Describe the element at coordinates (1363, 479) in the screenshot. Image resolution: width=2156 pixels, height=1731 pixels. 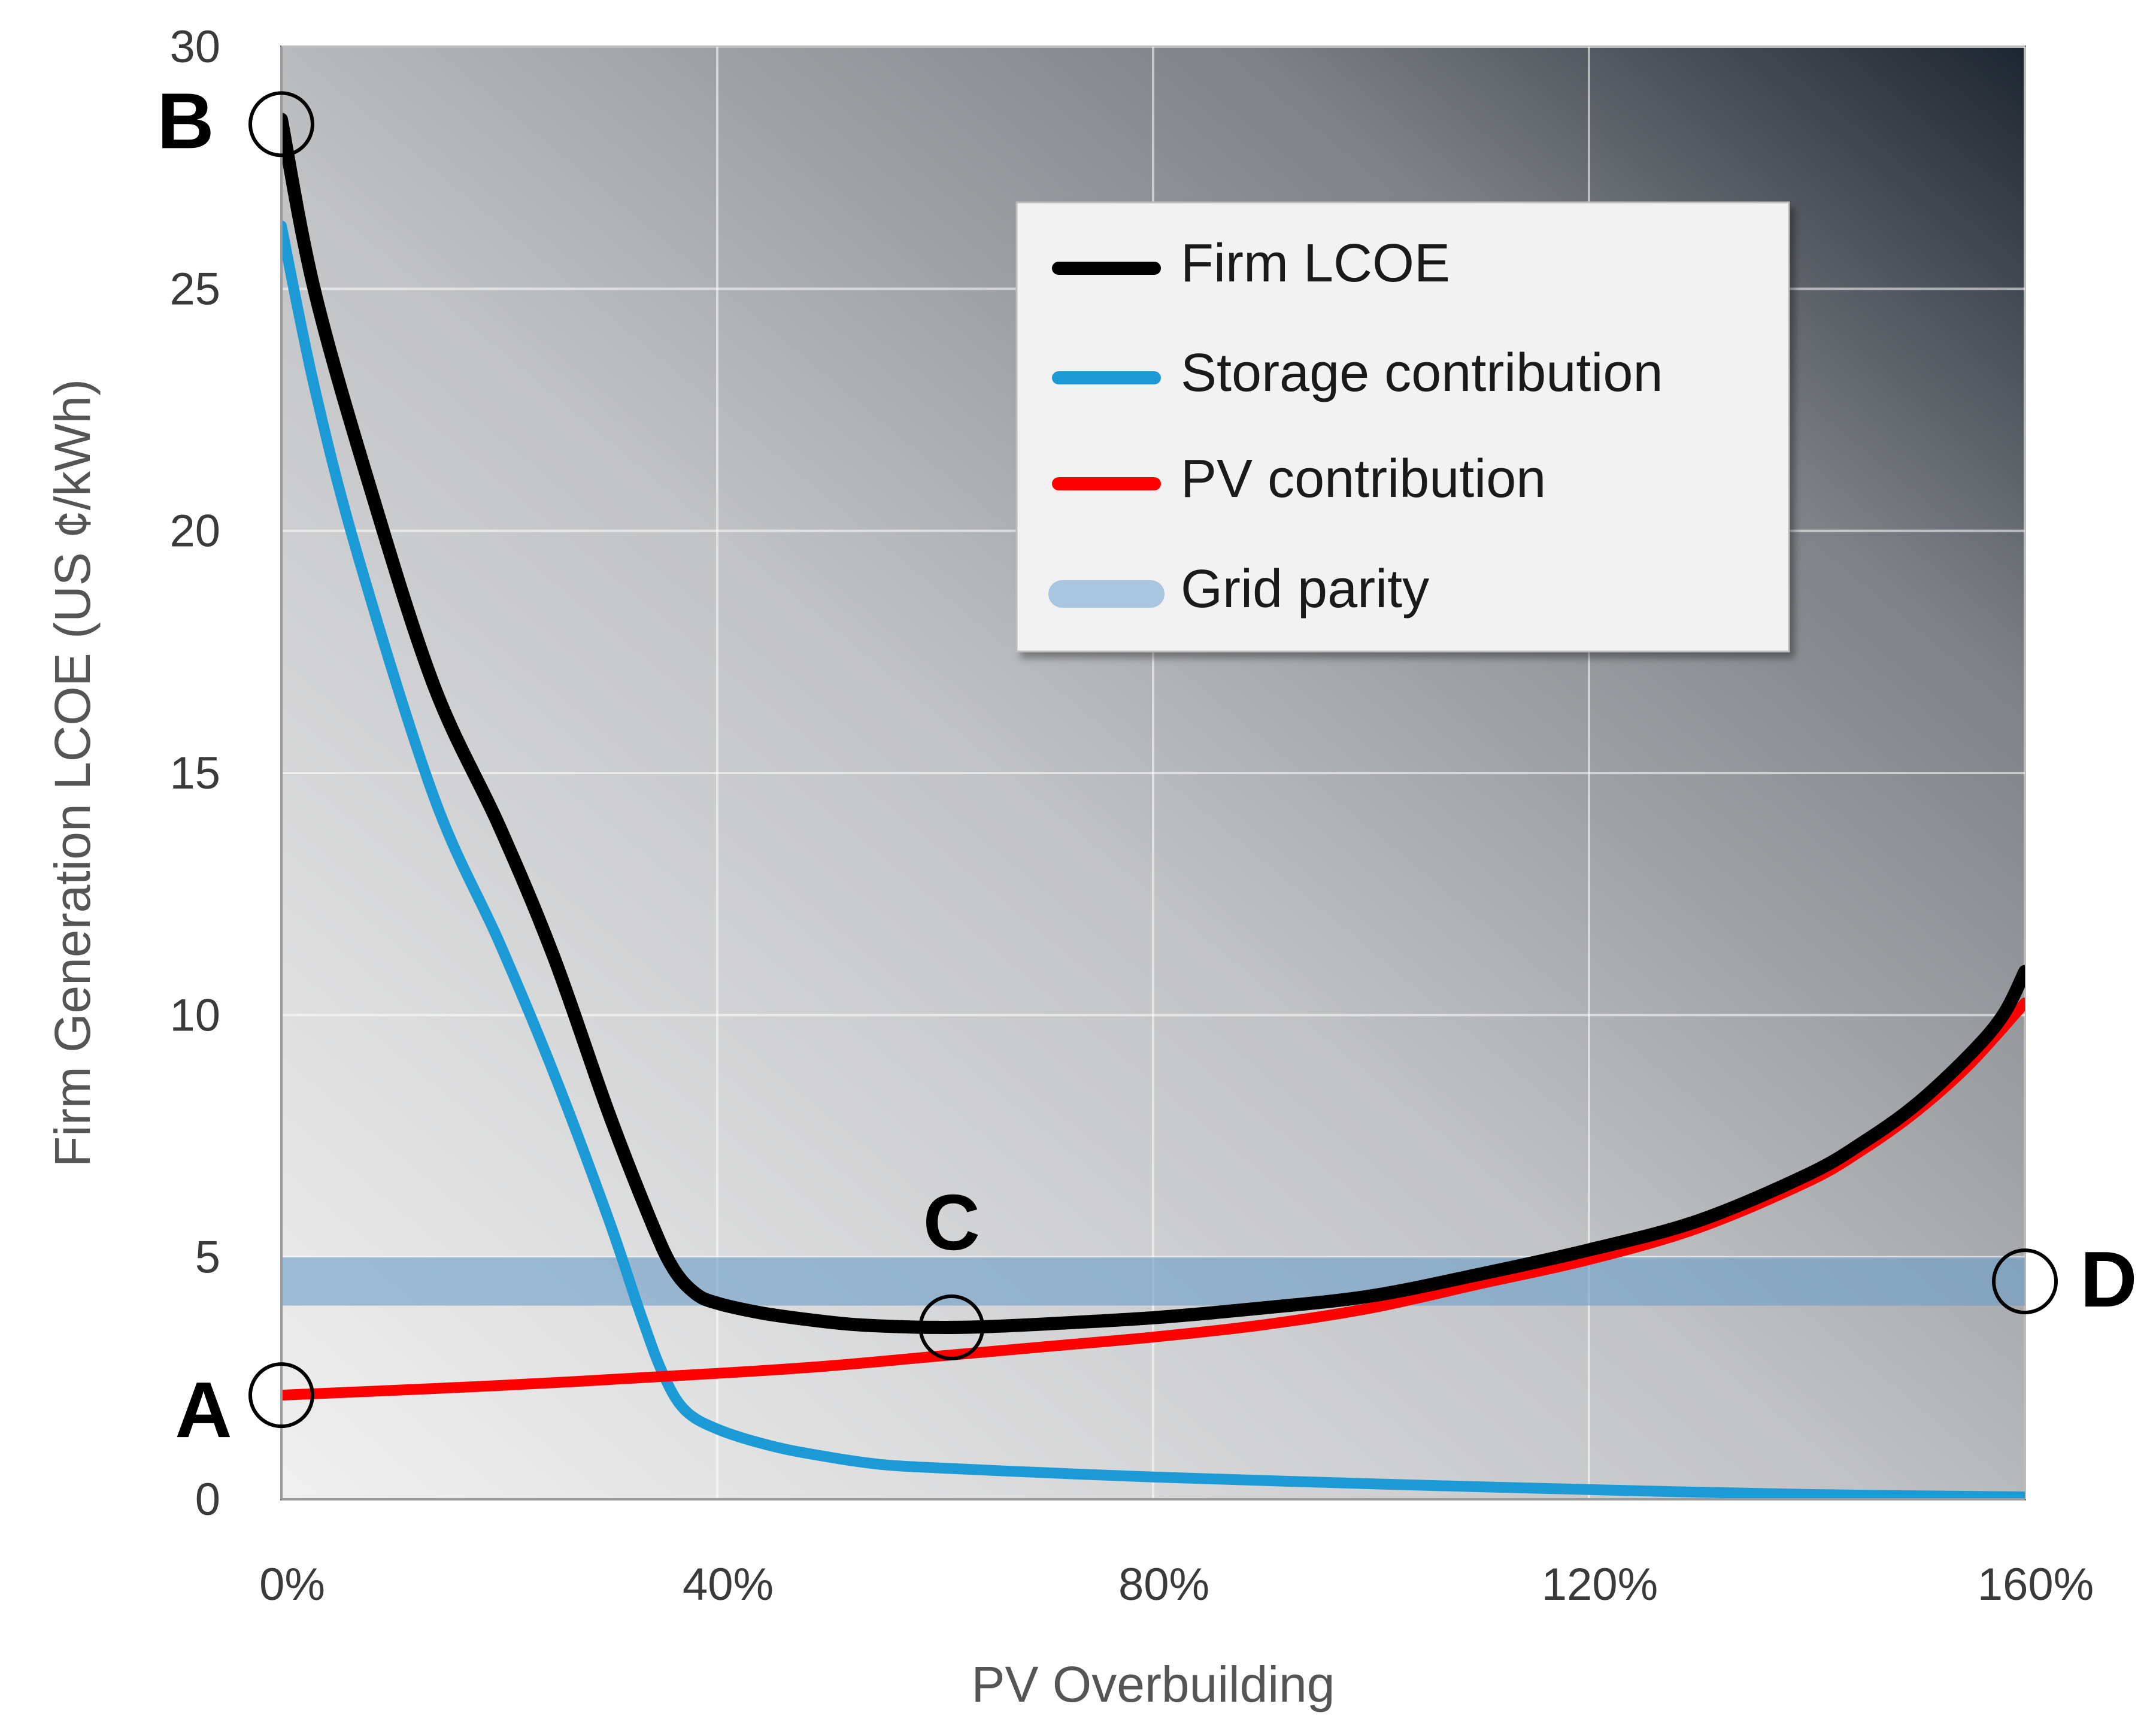
I see `legend-label-pv-contribution: PV contribution` at that location.